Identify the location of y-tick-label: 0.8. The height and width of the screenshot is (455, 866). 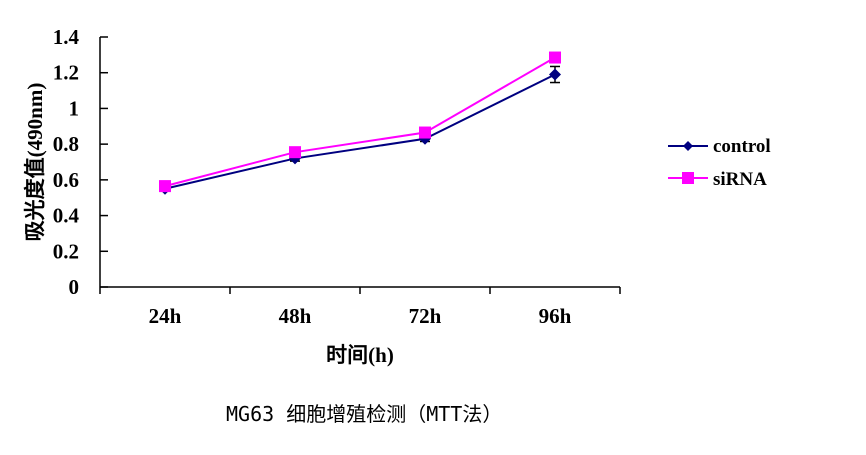
(66, 144).